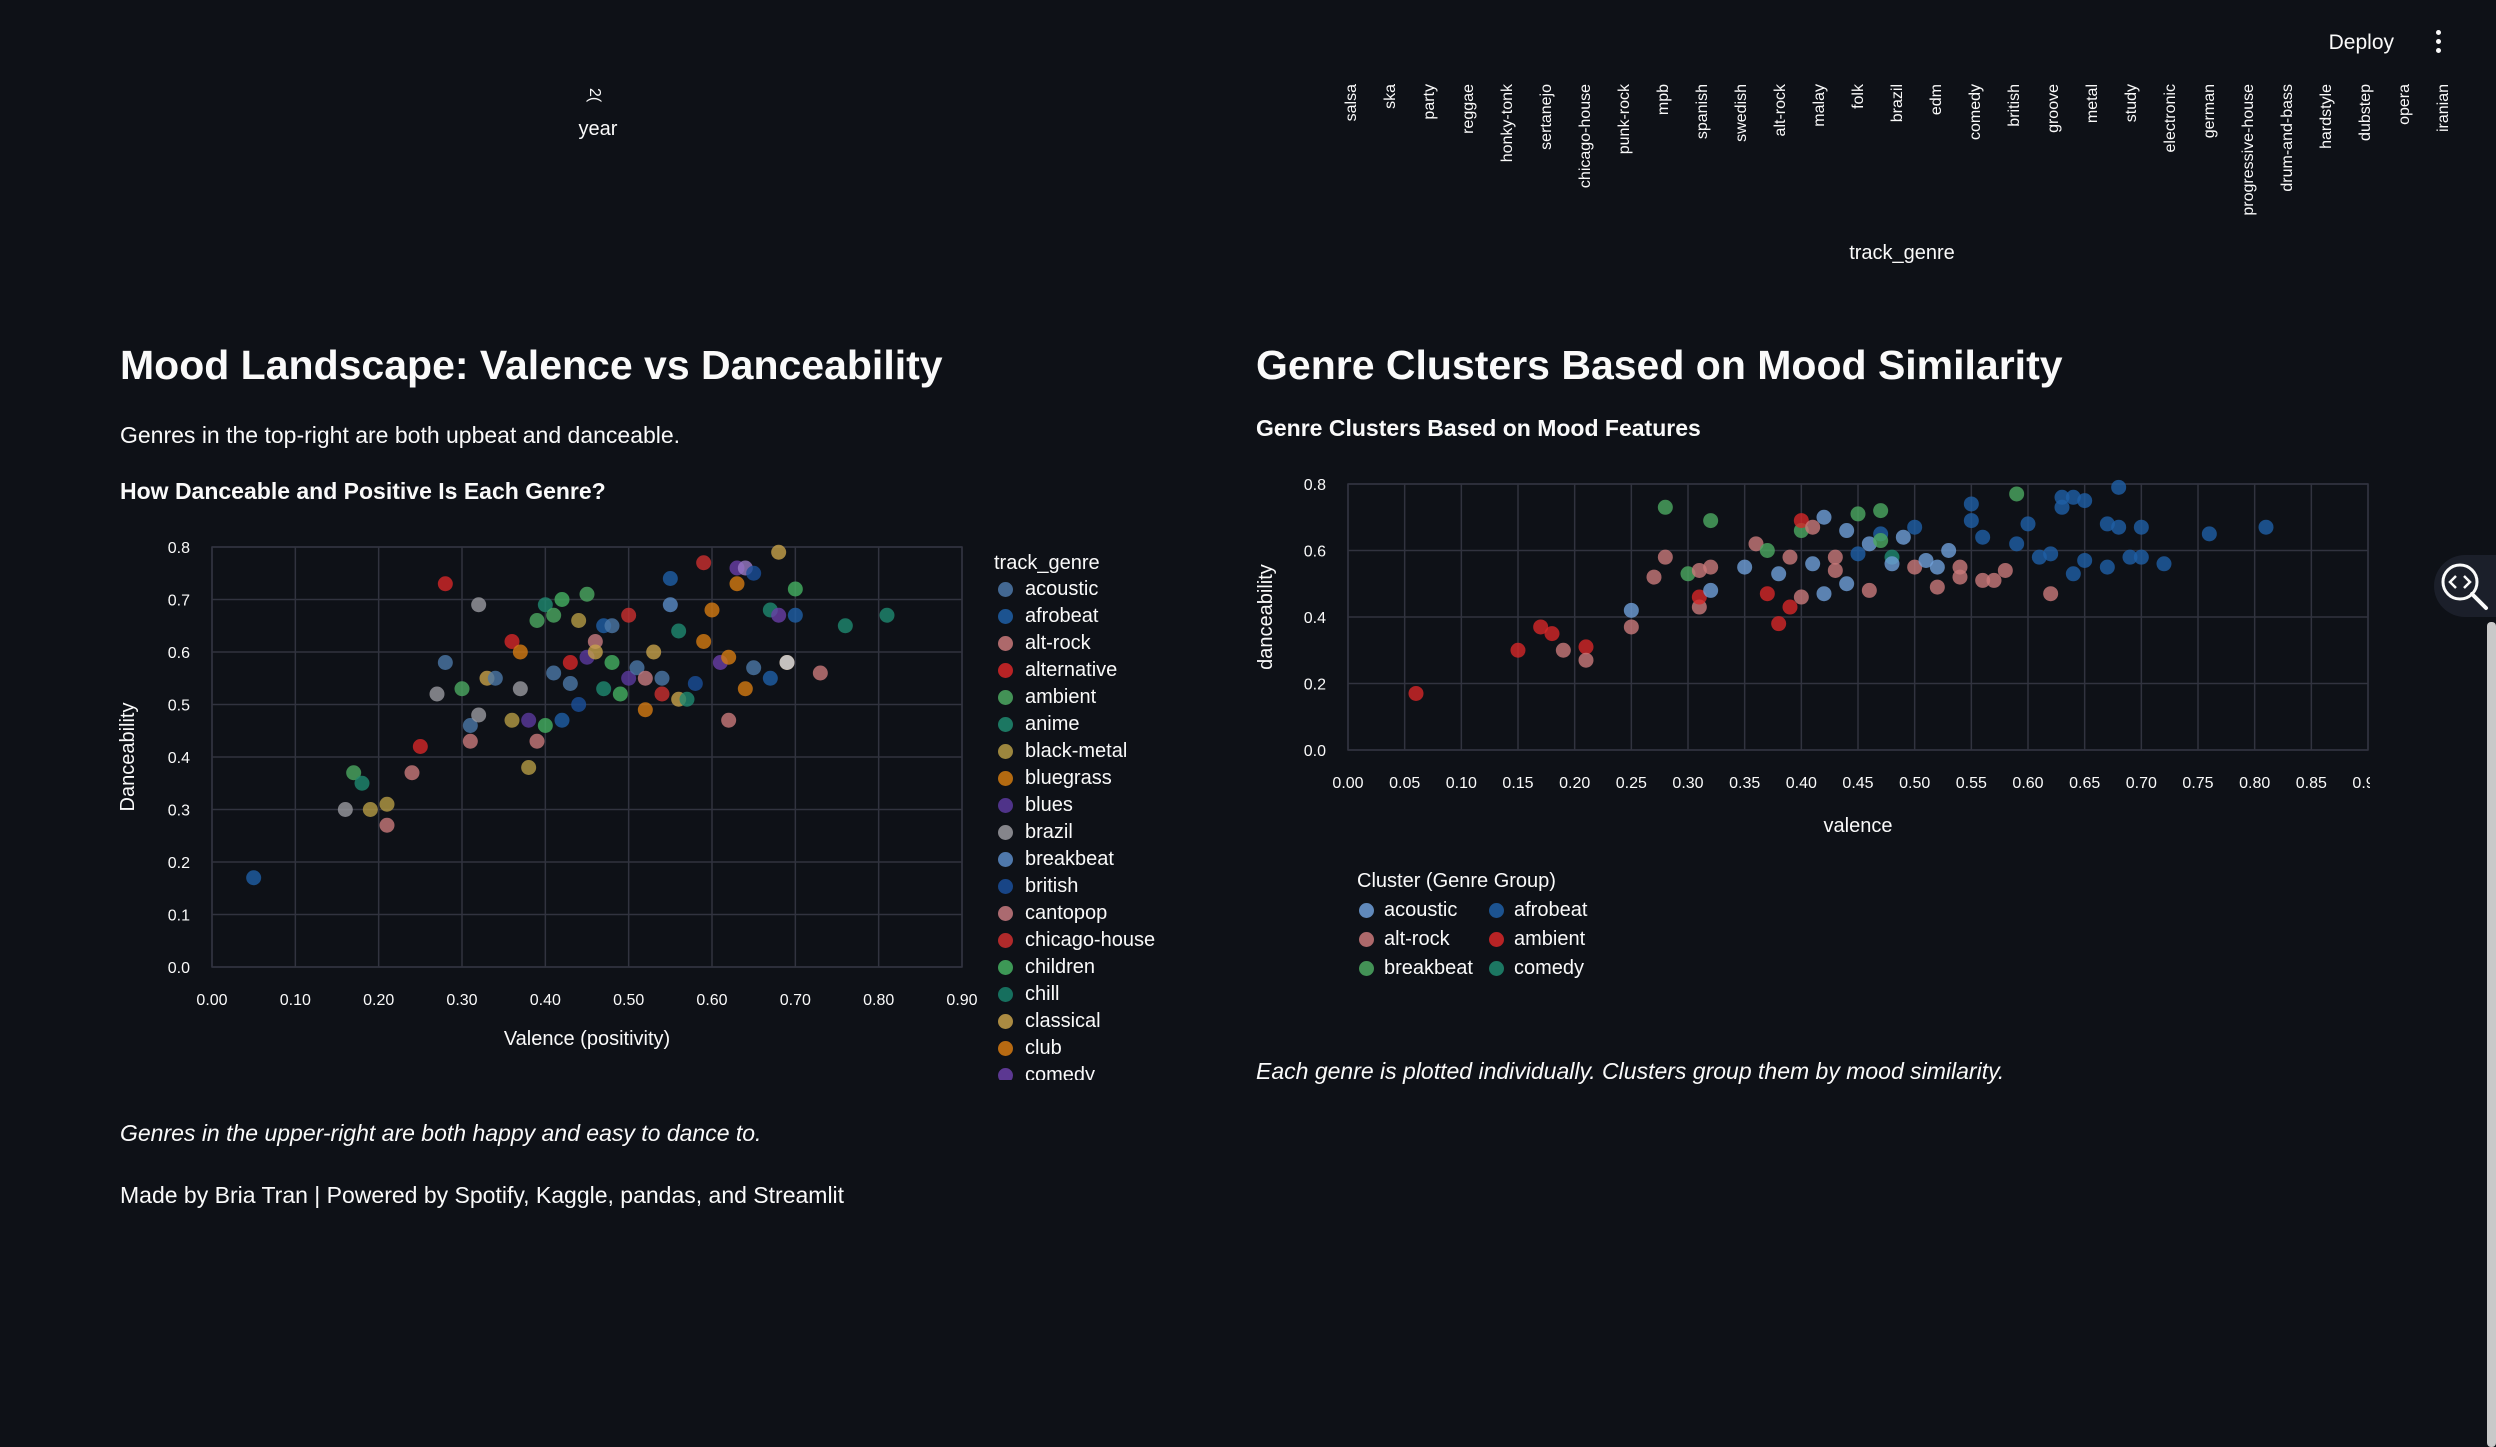 The width and height of the screenshot is (2496, 1447). What do you see at coordinates (1104, 805) in the screenshot?
I see `legend-item: blues` at bounding box center [1104, 805].